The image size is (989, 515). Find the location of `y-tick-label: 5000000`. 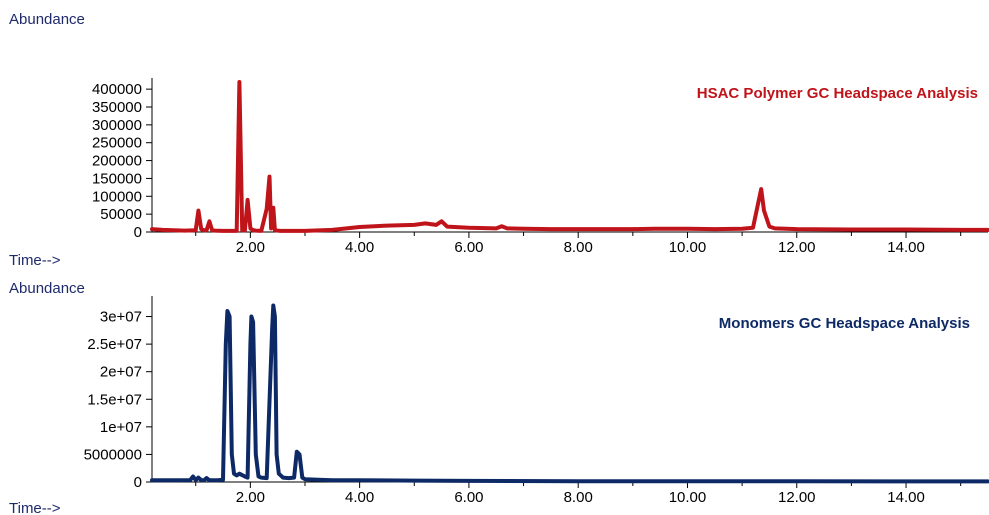

y-tick-label: 5000000 is located at coordinates (113, 454).